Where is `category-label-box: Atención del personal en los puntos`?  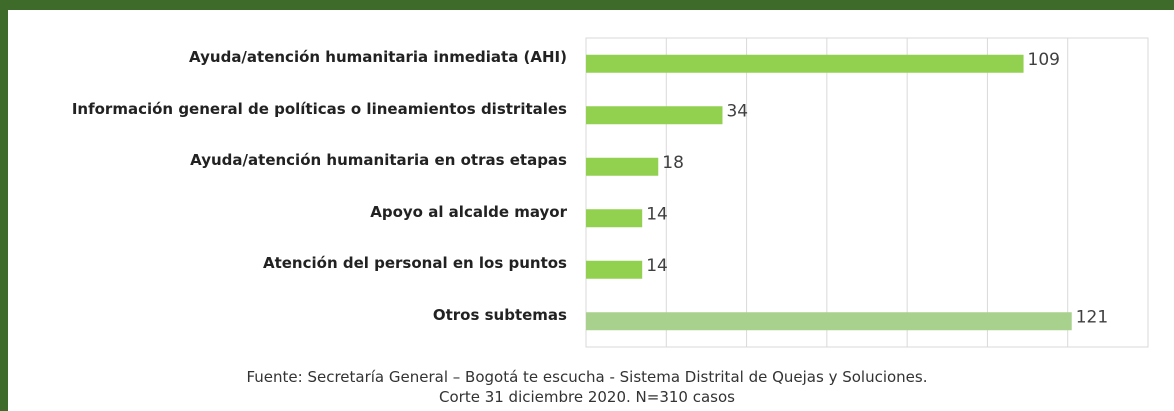 category-label-box: Atención del personal en los puntos is located at coordinates (287, 263).